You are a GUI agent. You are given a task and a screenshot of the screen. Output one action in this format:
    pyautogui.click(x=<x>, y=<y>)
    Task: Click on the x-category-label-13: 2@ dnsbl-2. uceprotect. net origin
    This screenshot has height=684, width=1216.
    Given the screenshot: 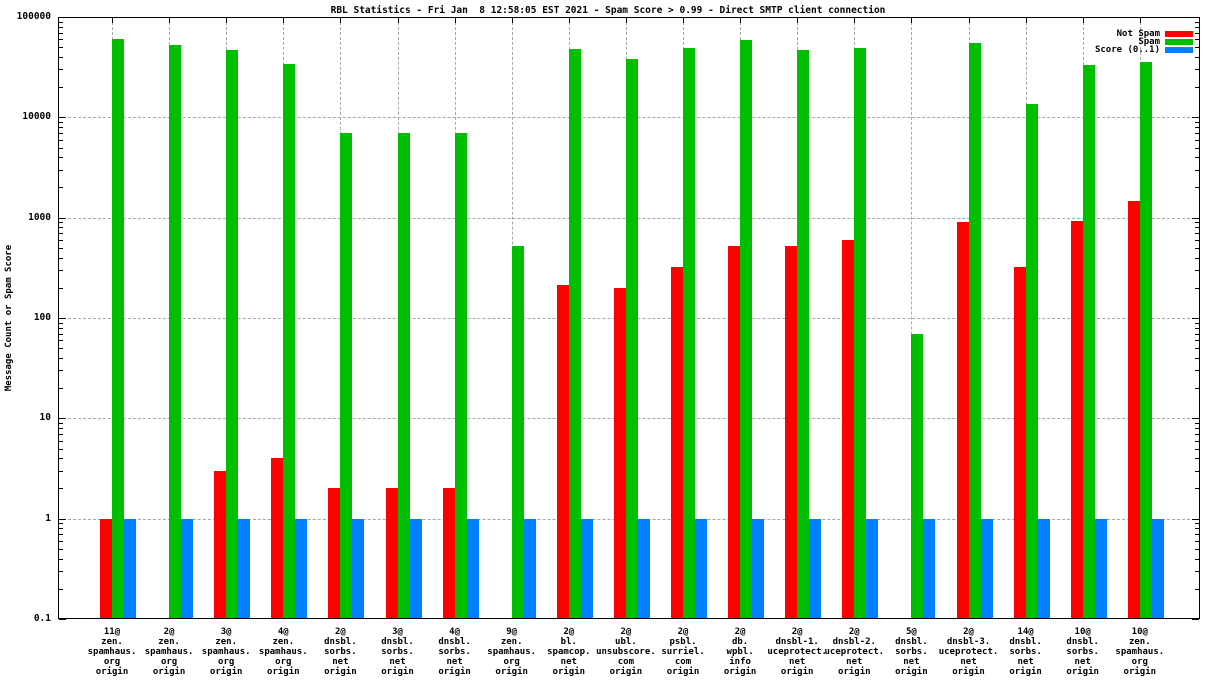 What is the action you would take?
    pyautogui.click(x=854, y=652)
    